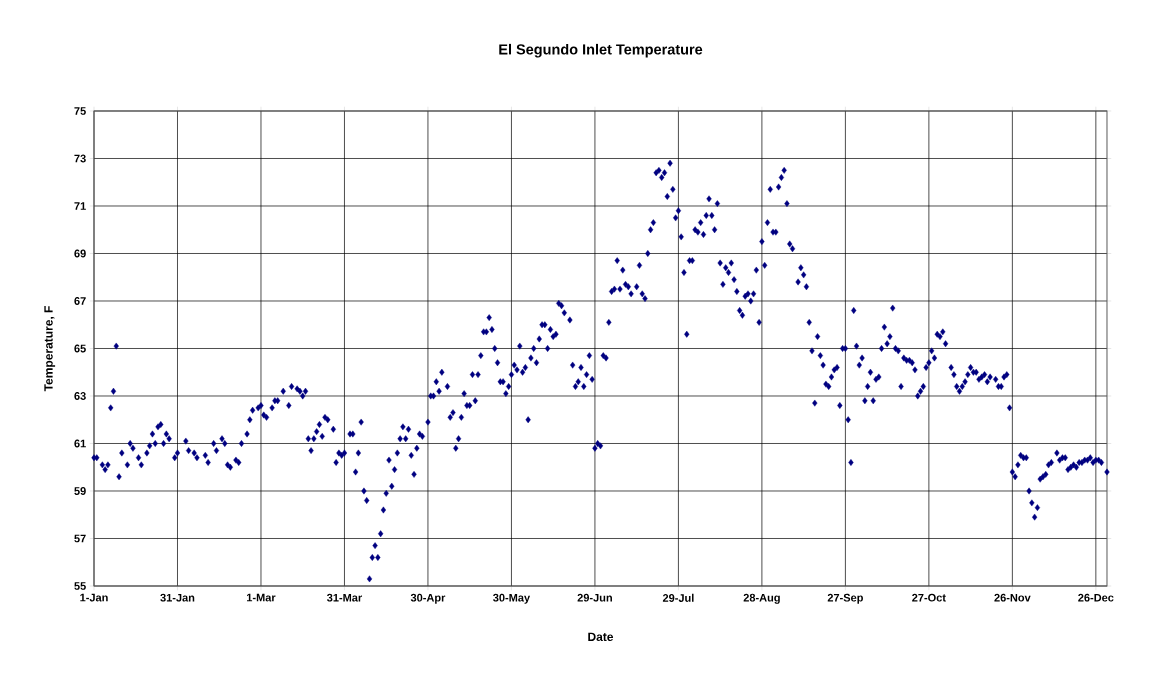  What do you see at coordinates (177, 597) in the screenshot?
I see `x-tick-label: 31-Jan` at bounding box center [177, 597].